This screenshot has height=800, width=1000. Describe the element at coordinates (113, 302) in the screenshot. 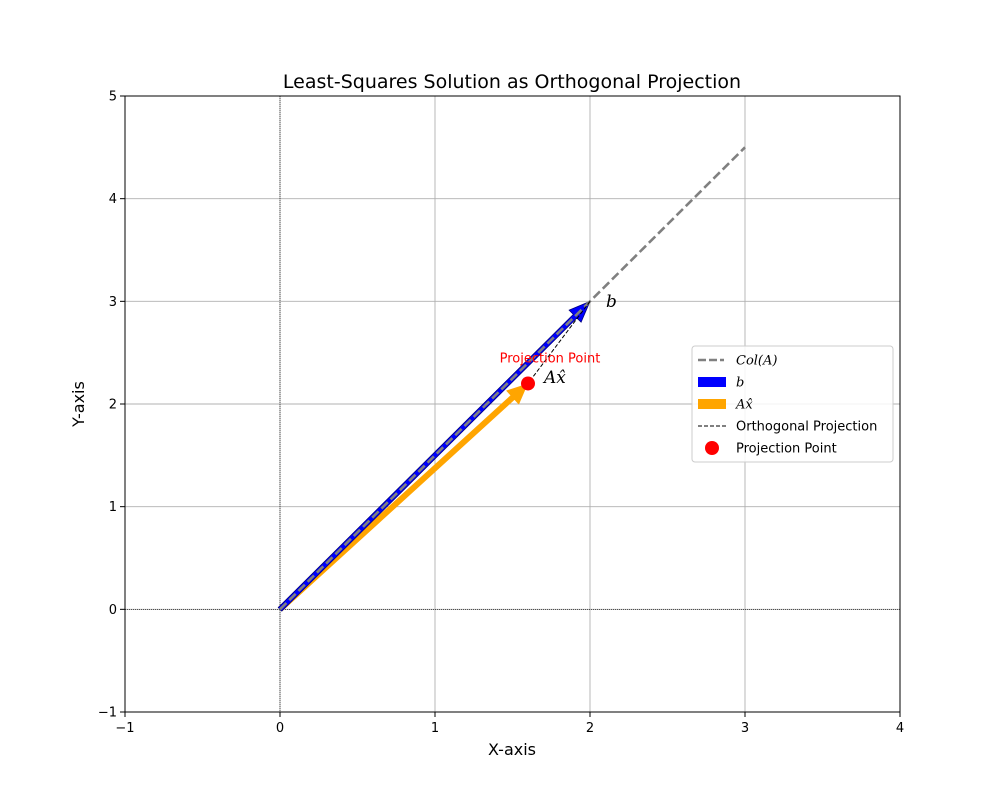

I see `y-tick-label-4: 3` at that location.